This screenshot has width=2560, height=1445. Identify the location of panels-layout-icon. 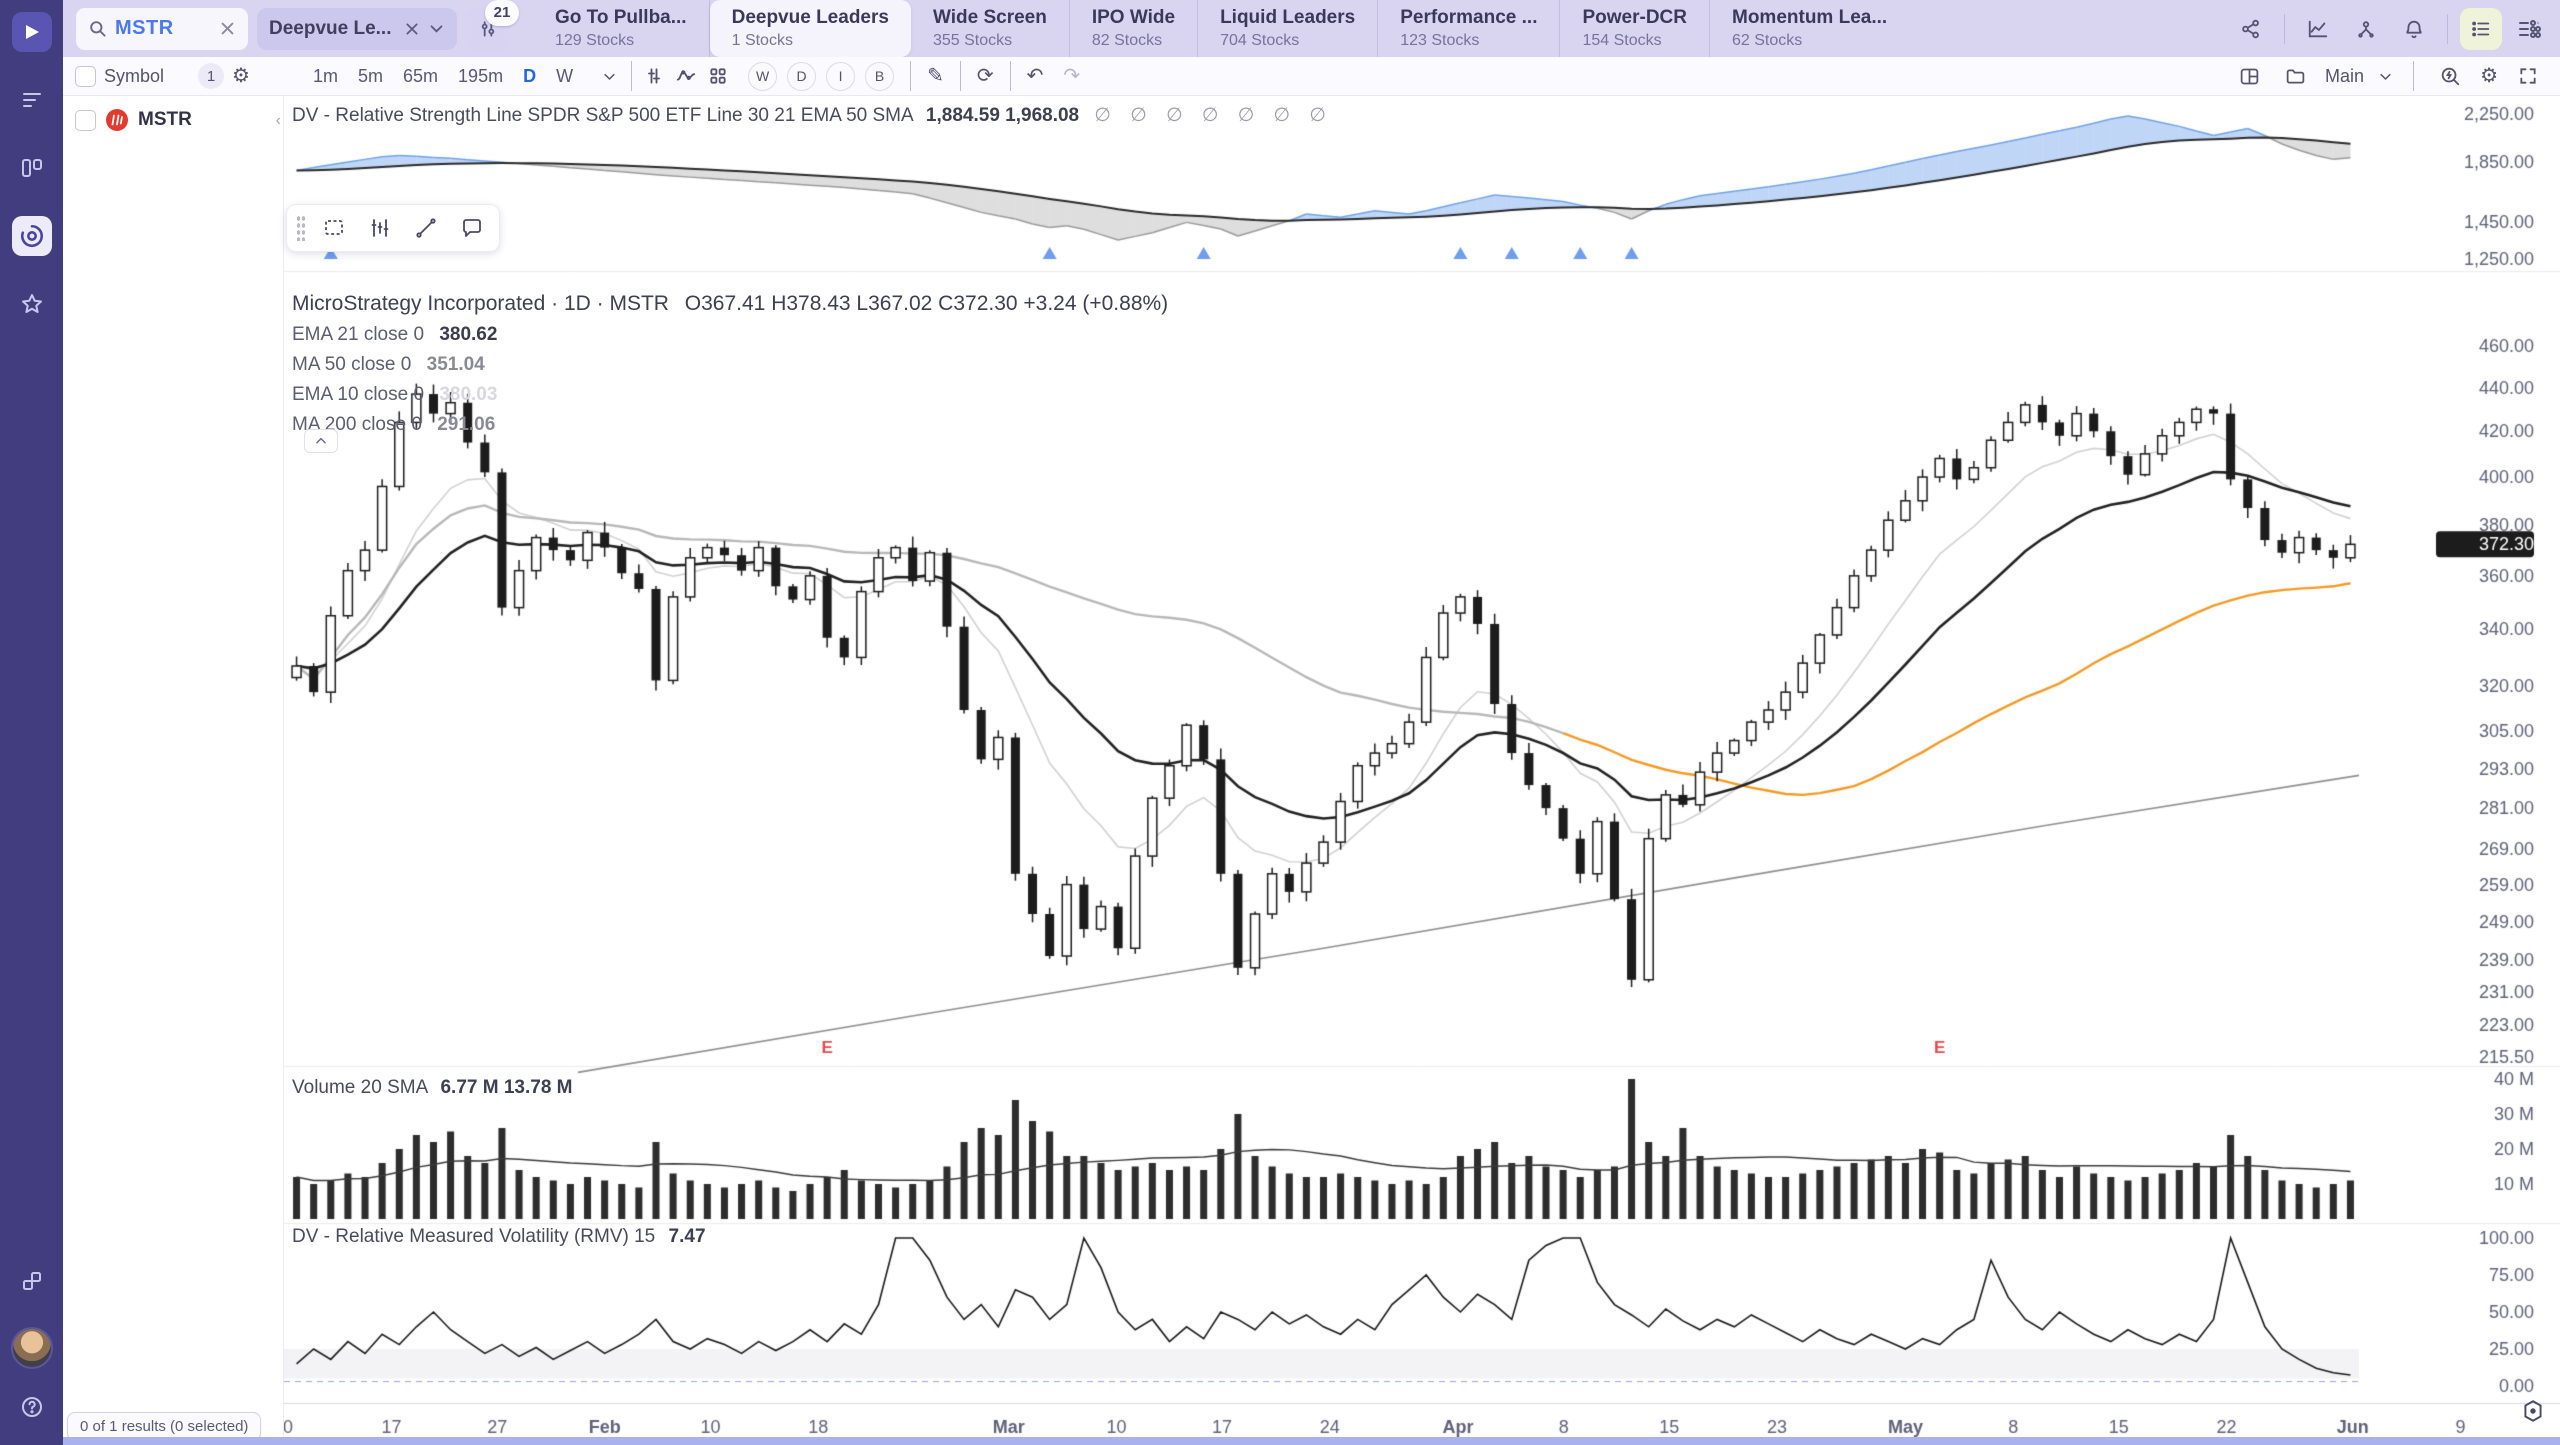
(2249, 76).